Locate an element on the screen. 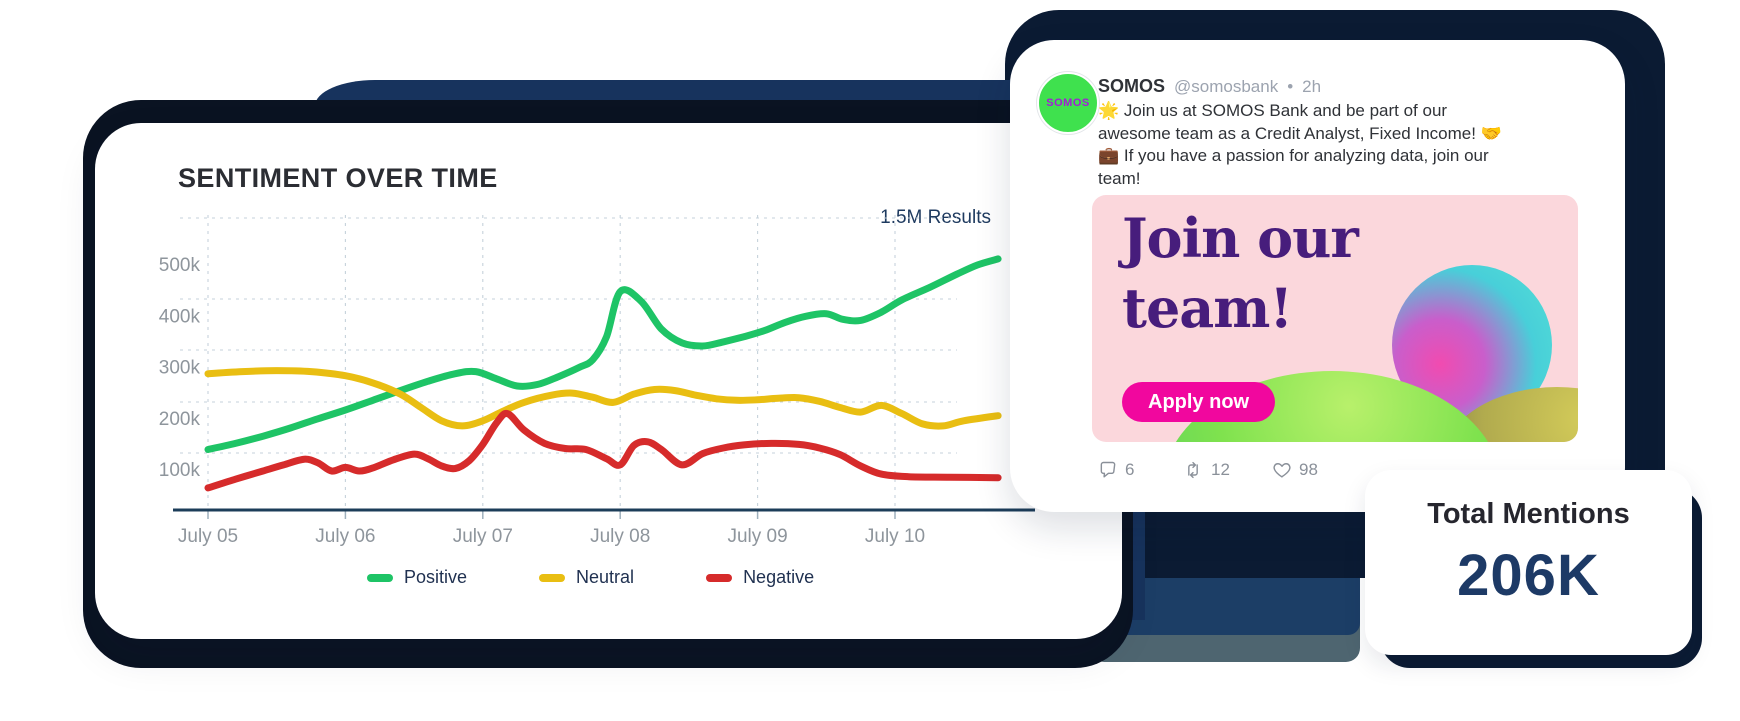 The height and width of the screenshot is (721, 1740). avatar: SOMOS is located at coordinates (1068, 103).